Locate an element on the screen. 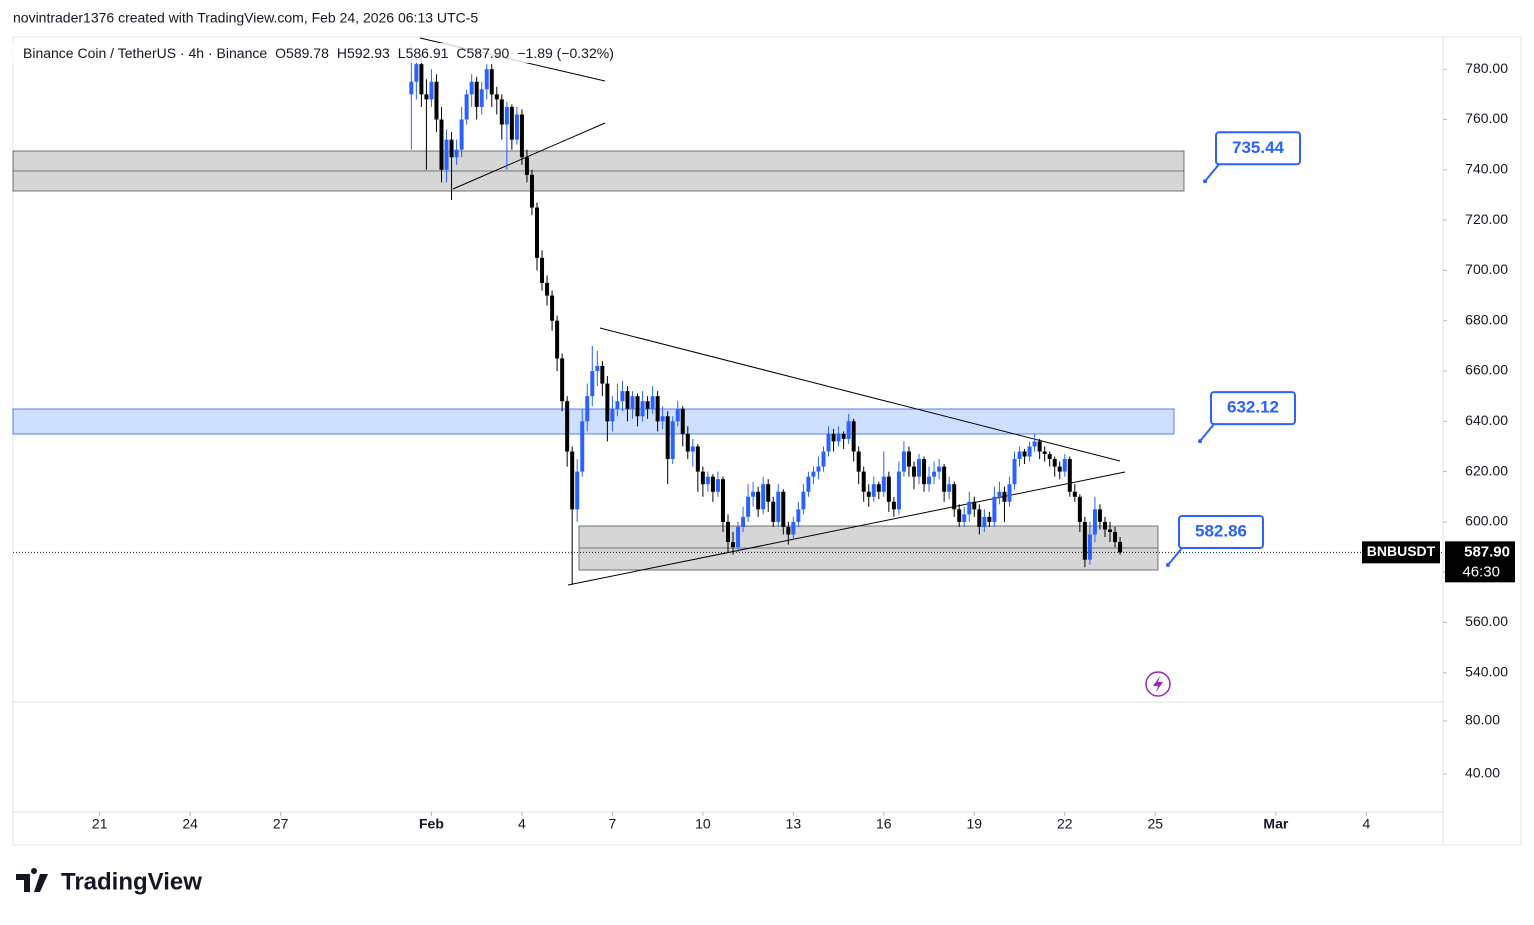  y-tick-label: 700.00 is located at coordinates (1486, 269).